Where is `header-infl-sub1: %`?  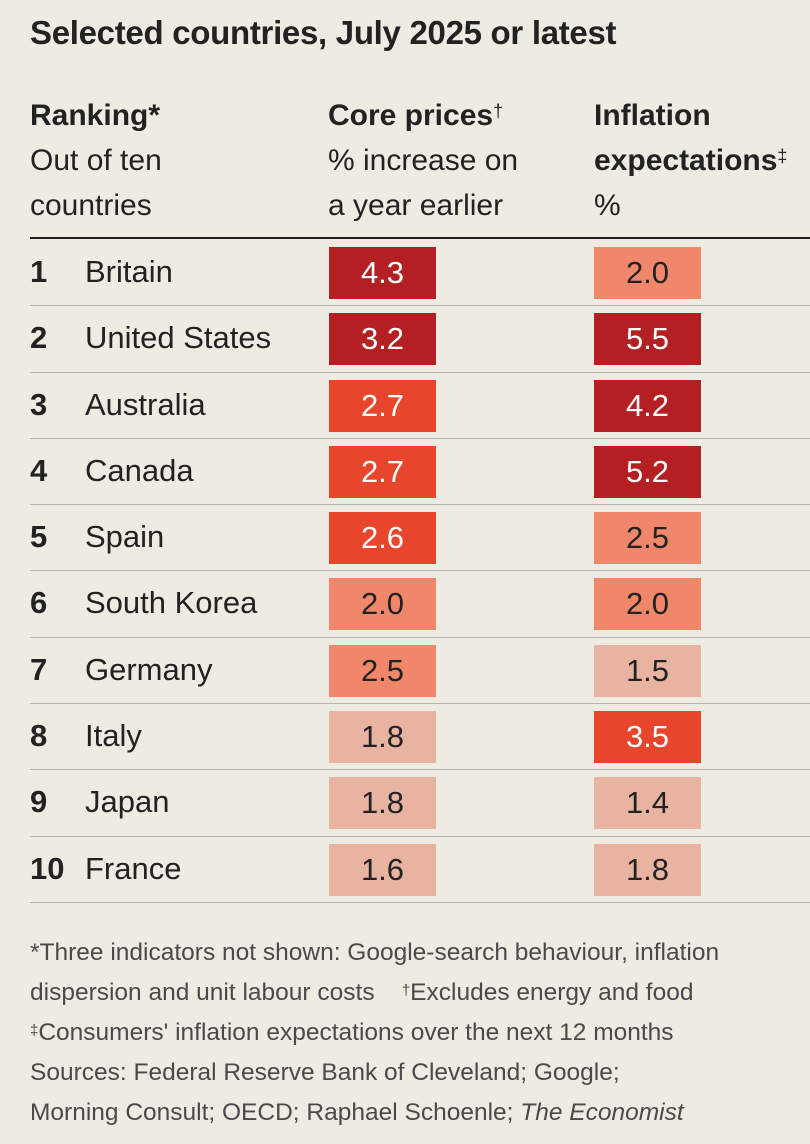 header-infl-sub1: % is located at coordinates (607, 205).